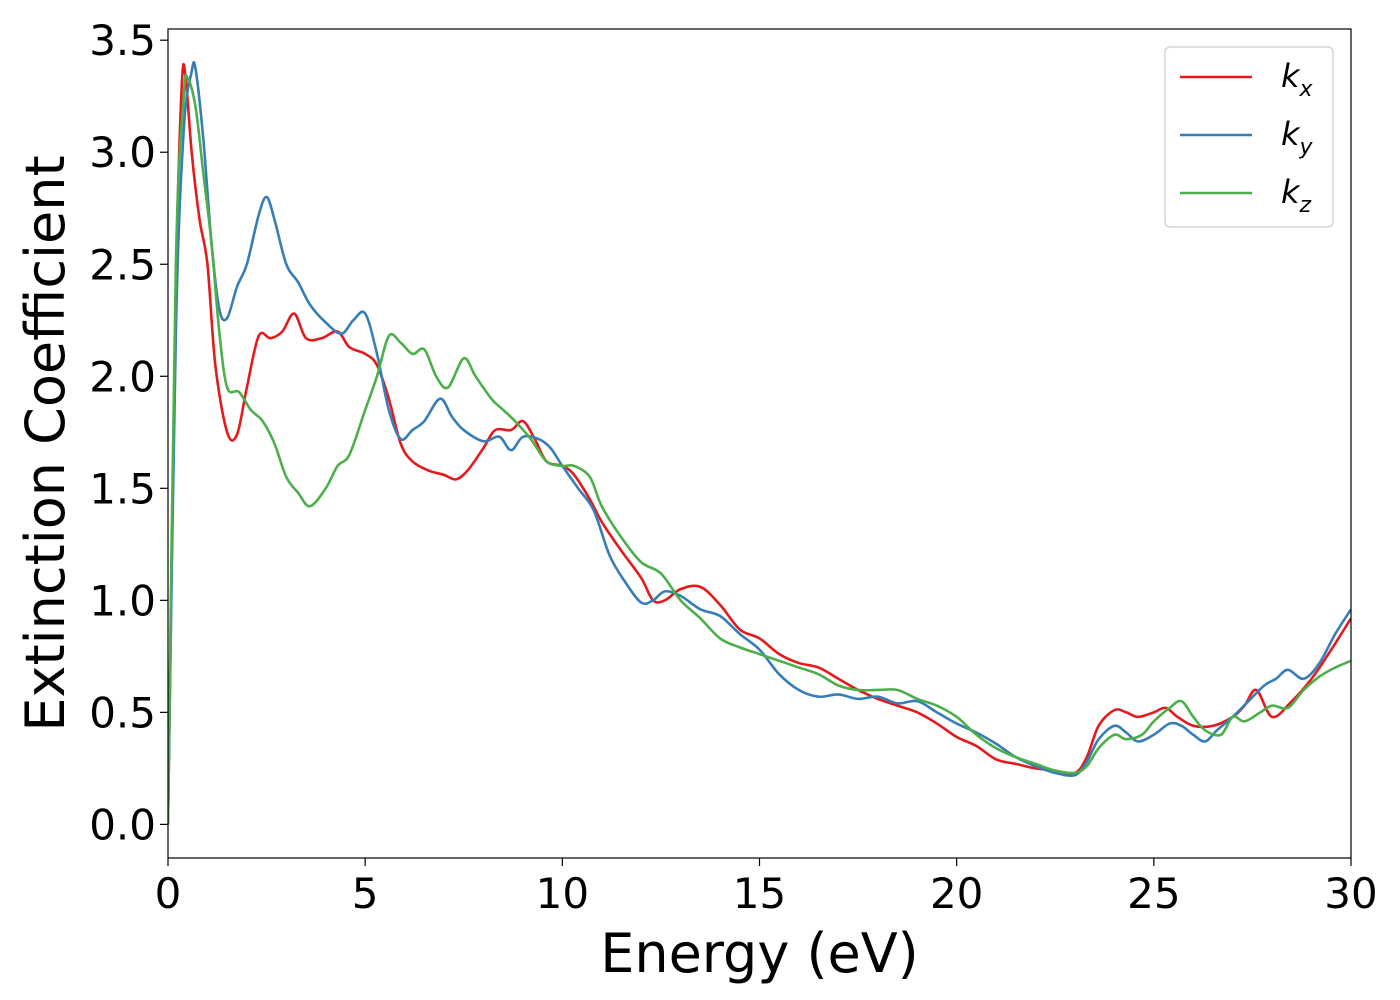  What do you see at coordinates (1153, 893) in the screenshot?
I see `x-tick-label: 25` at bounding box center [1153, 893].